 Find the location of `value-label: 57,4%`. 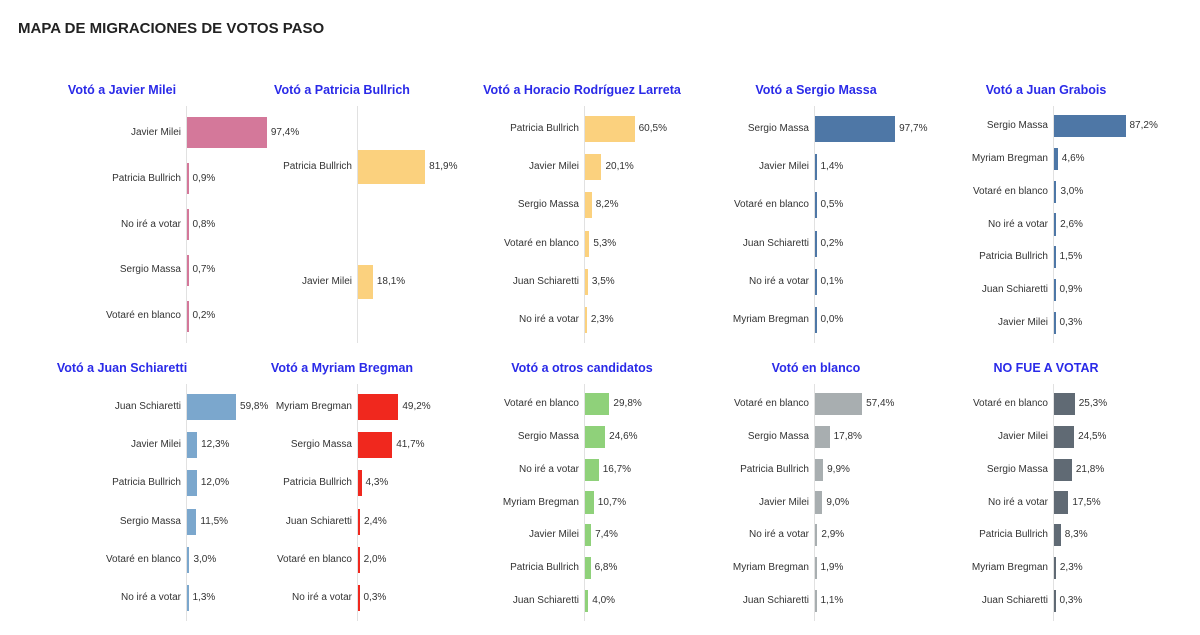

value-label: 57,4% is located at coordinates (880, 404).